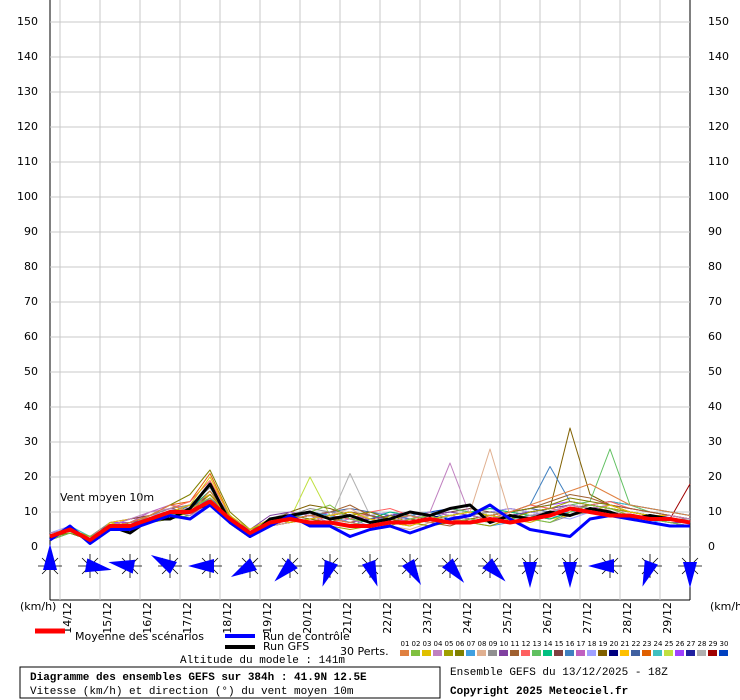 The height and width of the screenshot is (700, 740). I want to click on series-line, so click(370, 520).